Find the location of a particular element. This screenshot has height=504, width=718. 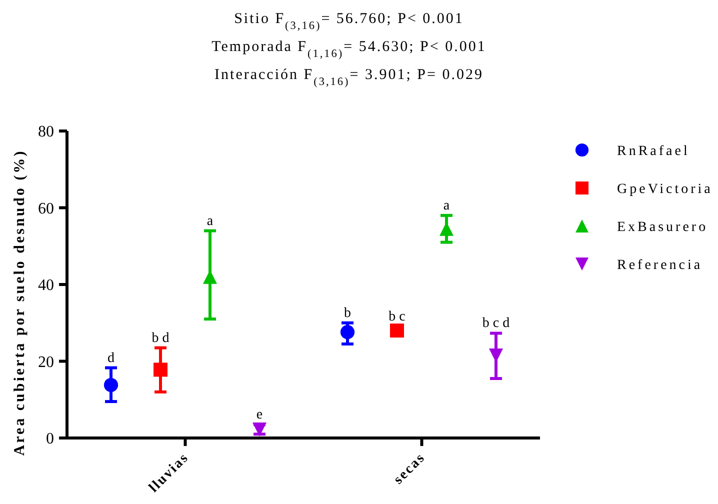

y-tick-label: 80 is located at coordinates (46, 132).